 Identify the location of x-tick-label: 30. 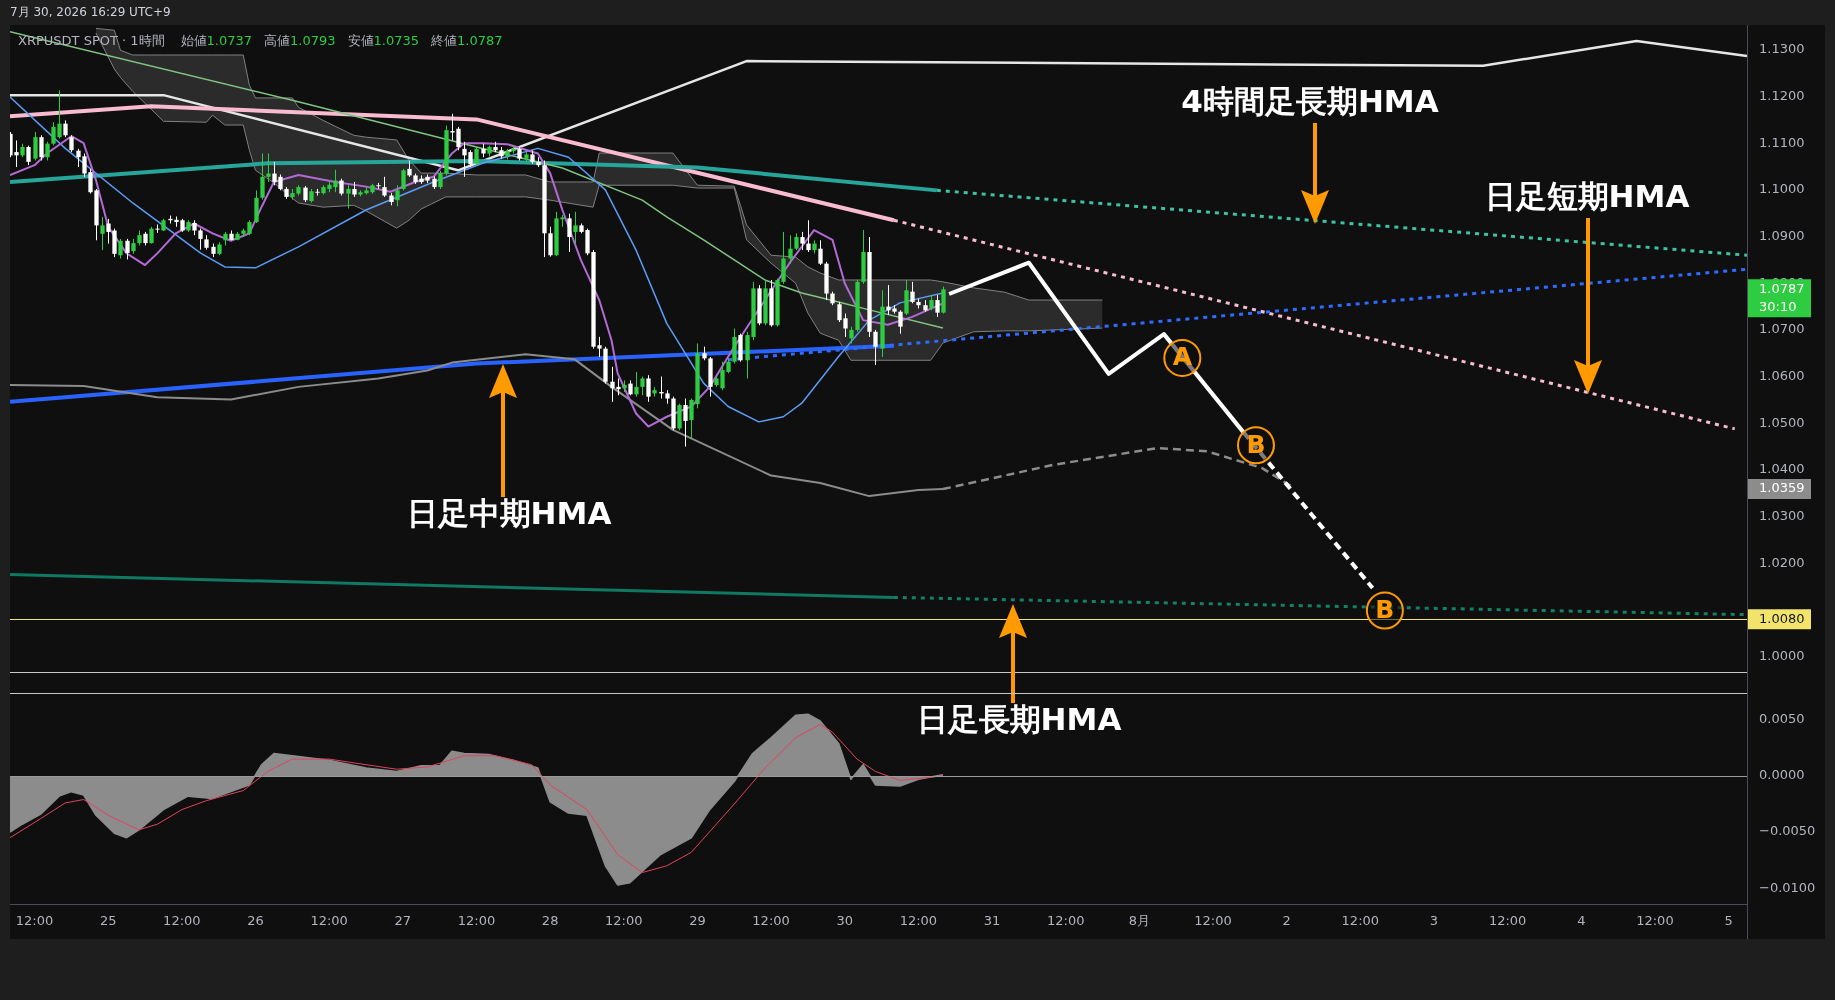
(845, 921).